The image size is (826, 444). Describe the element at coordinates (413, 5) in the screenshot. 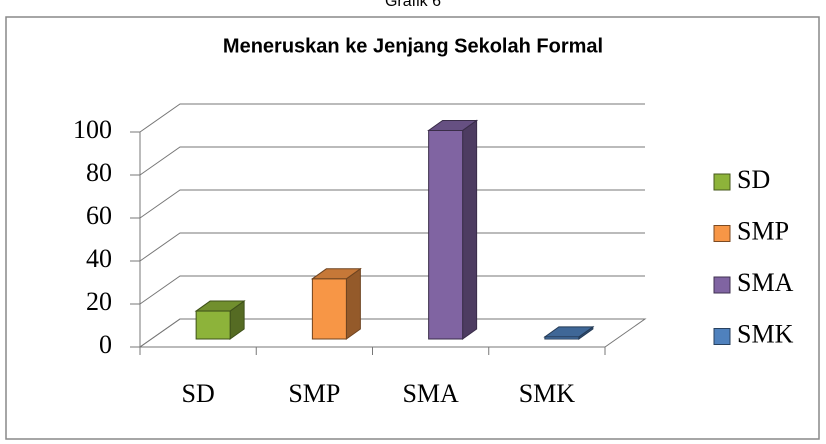

I see `caption: Grafik 6` at that location.